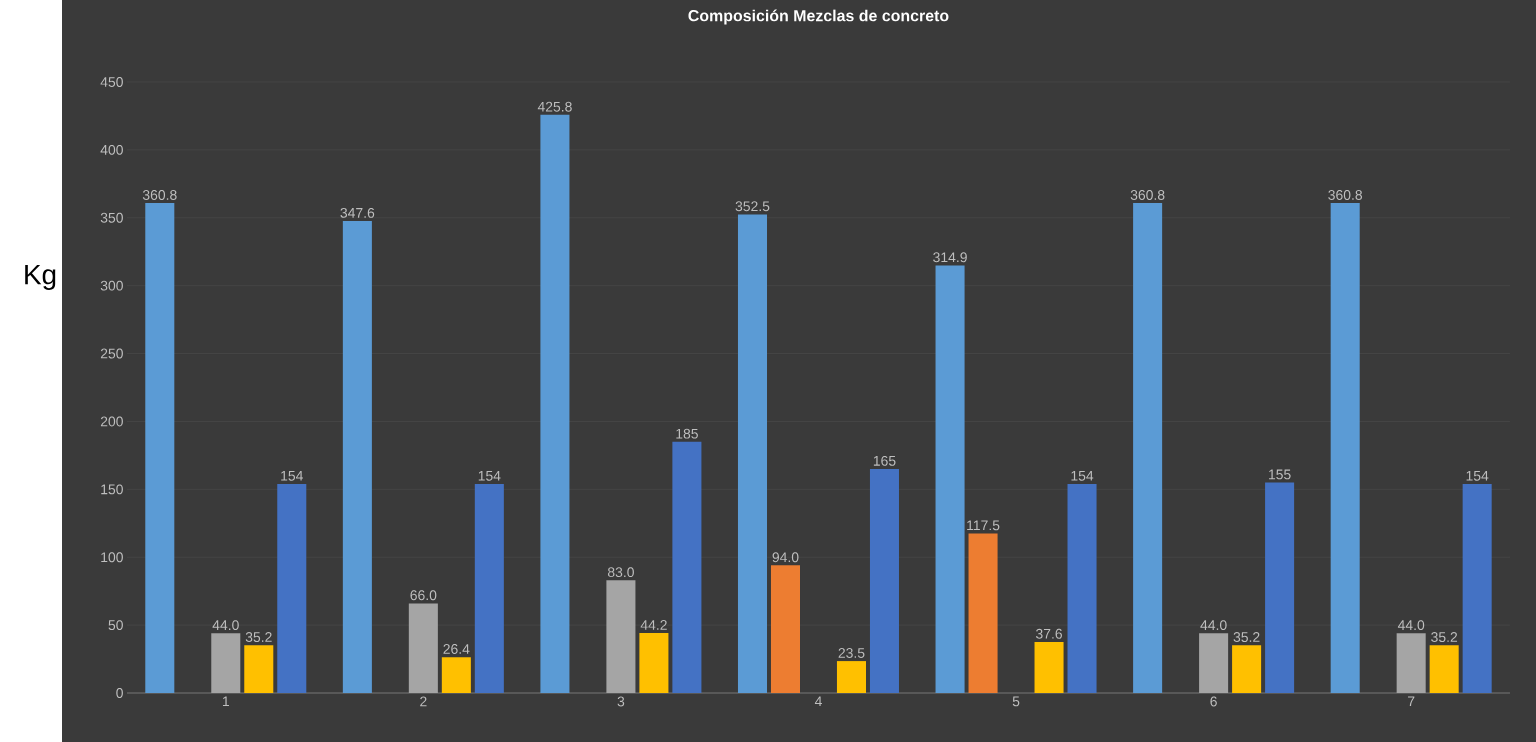 The image size is (1536, 742). Describe the element at coordinates (818, 701) in the screenshot. I see `x-tick-label: 4` at that location.